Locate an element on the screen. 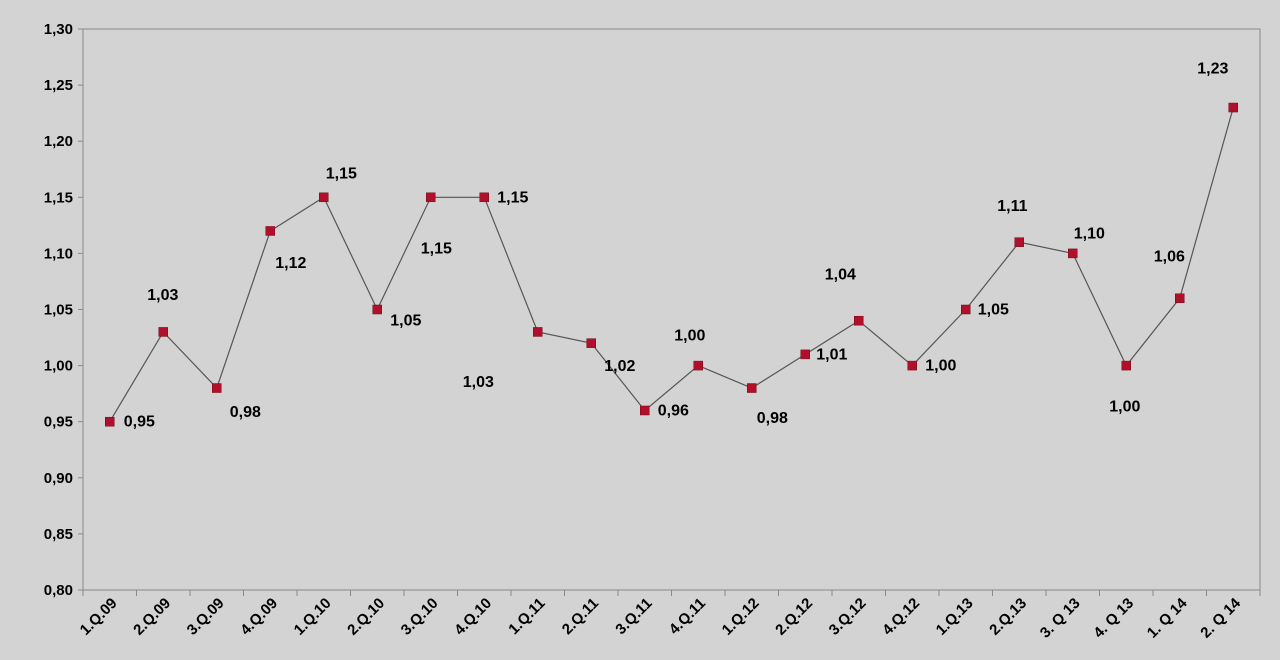 The width and height of the screenshot is (1280, 660). x-tick-label: 1.Q.11 is located at coordinates (526, 616).